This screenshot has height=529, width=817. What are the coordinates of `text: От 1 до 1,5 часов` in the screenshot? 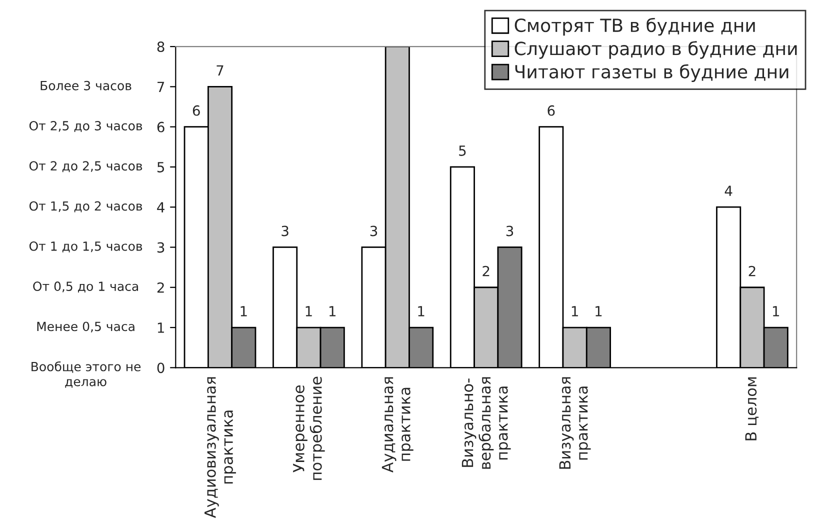 It's located at (85, 246).